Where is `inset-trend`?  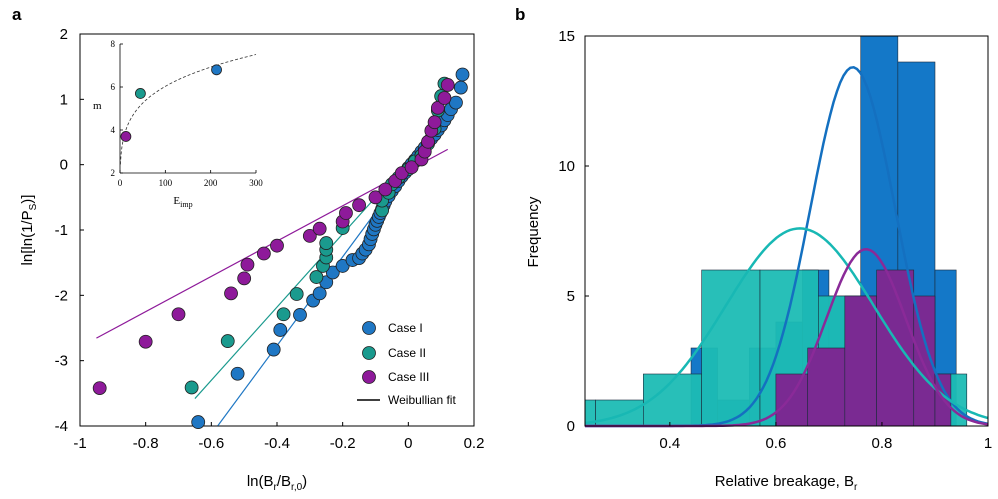
inset-trend is located at coordinates (188, 109).